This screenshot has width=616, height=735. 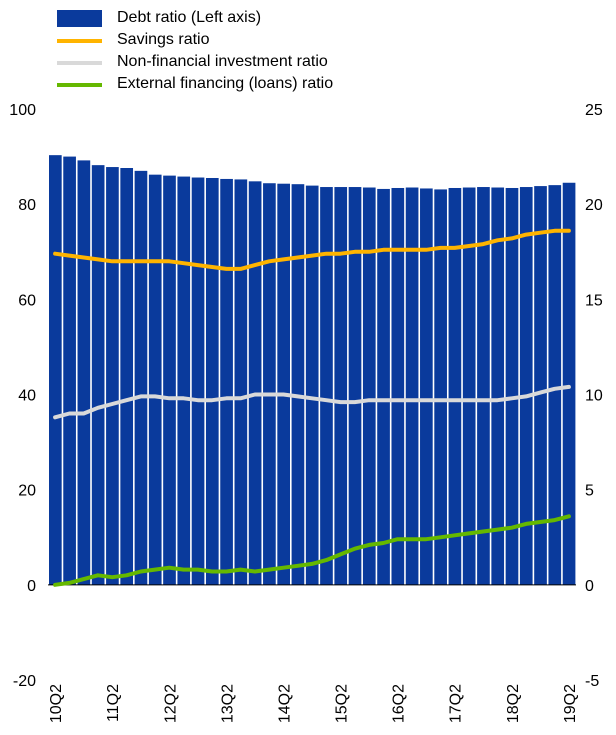 What do you see at coordinates (589, 586) in the screenshot?
I see `right-axis-tick-label: 0` at bounding box center [589, 586].